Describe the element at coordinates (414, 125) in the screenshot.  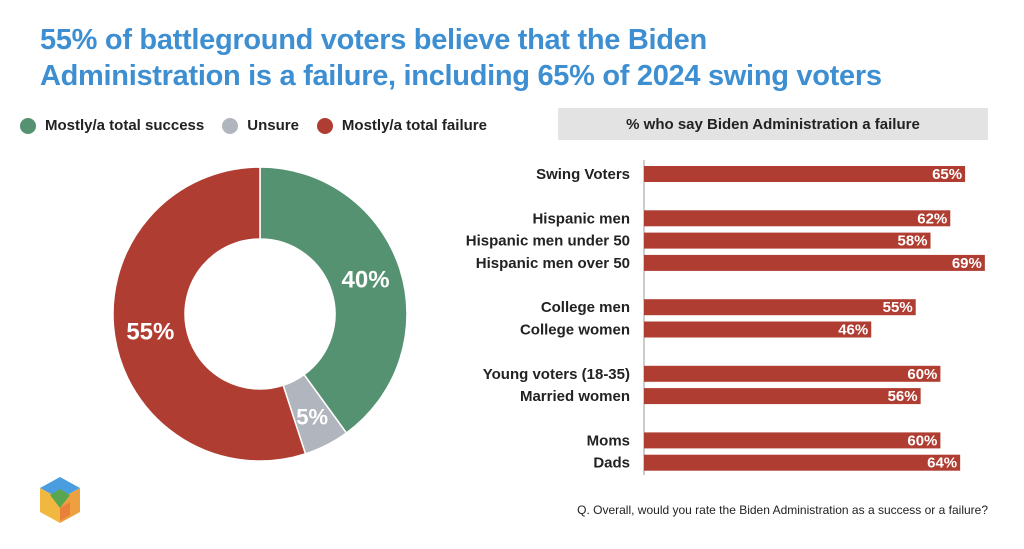
I see `legend-label: Mostly/a total failure` at that location.